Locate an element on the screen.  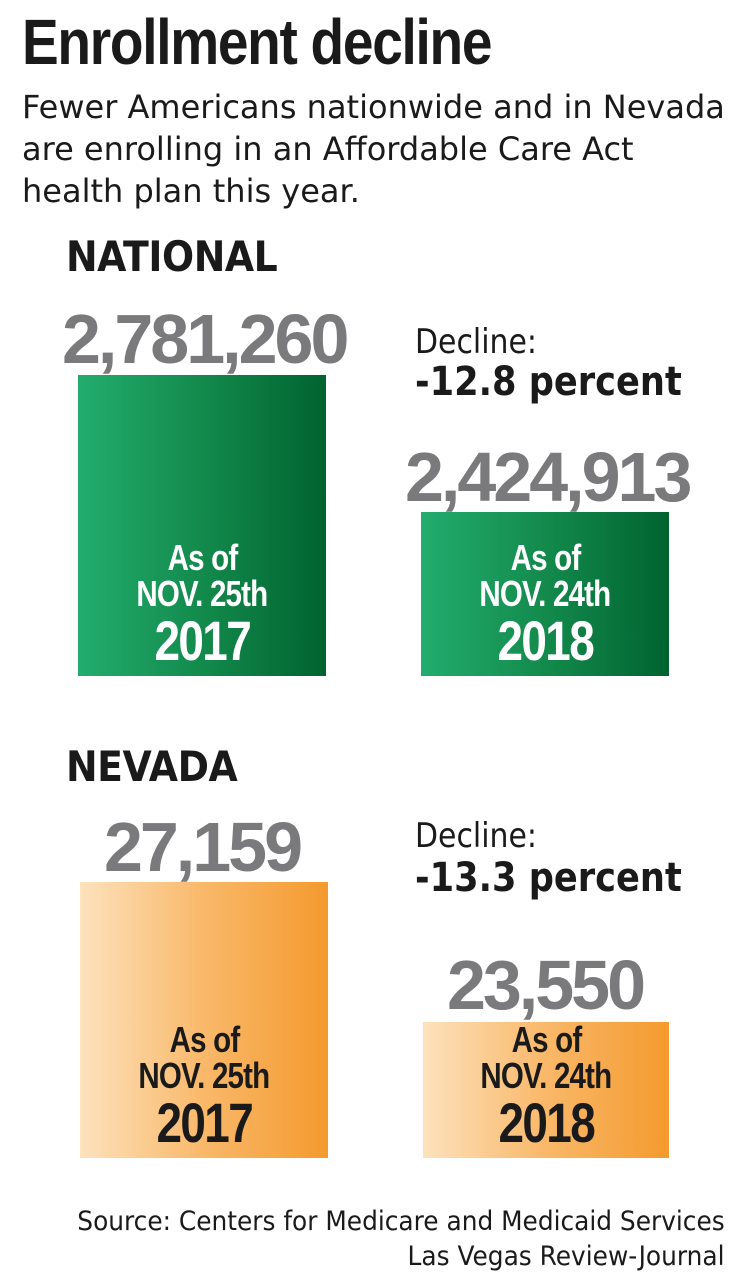
chart-title: Enrollment decline is located at coordinates (257, 42).